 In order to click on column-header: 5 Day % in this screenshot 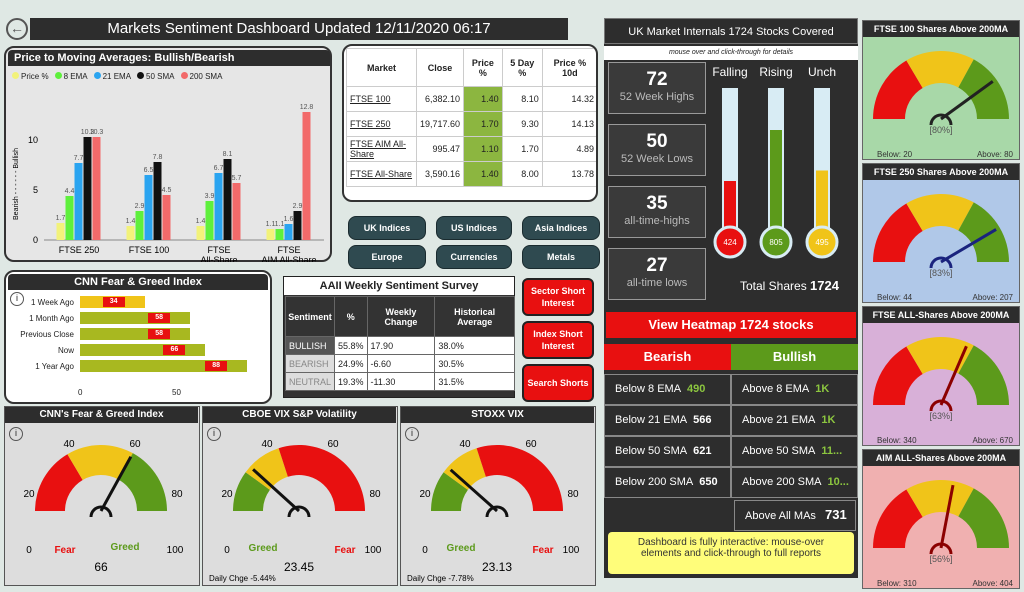, I will do `click(522, 67)`.